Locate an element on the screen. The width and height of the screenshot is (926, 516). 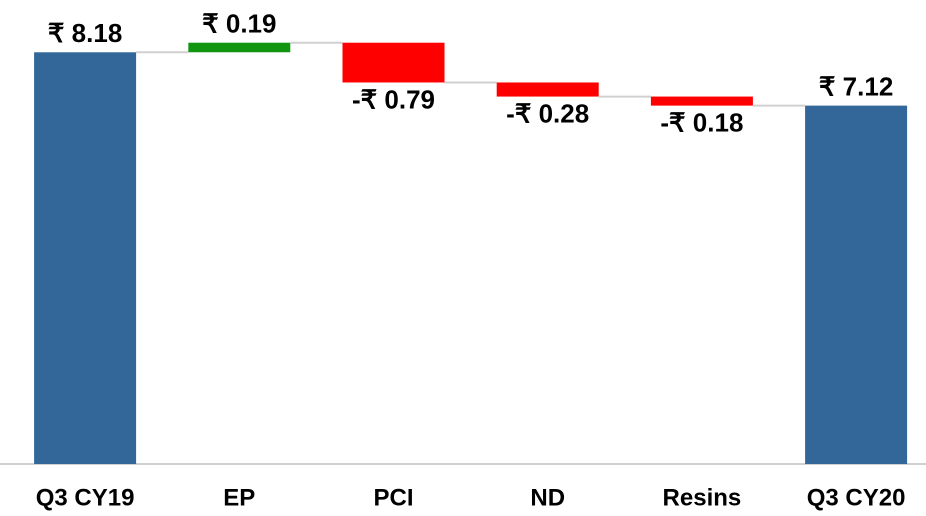
x-tick-label: EP is located at coordinates (239, 497).